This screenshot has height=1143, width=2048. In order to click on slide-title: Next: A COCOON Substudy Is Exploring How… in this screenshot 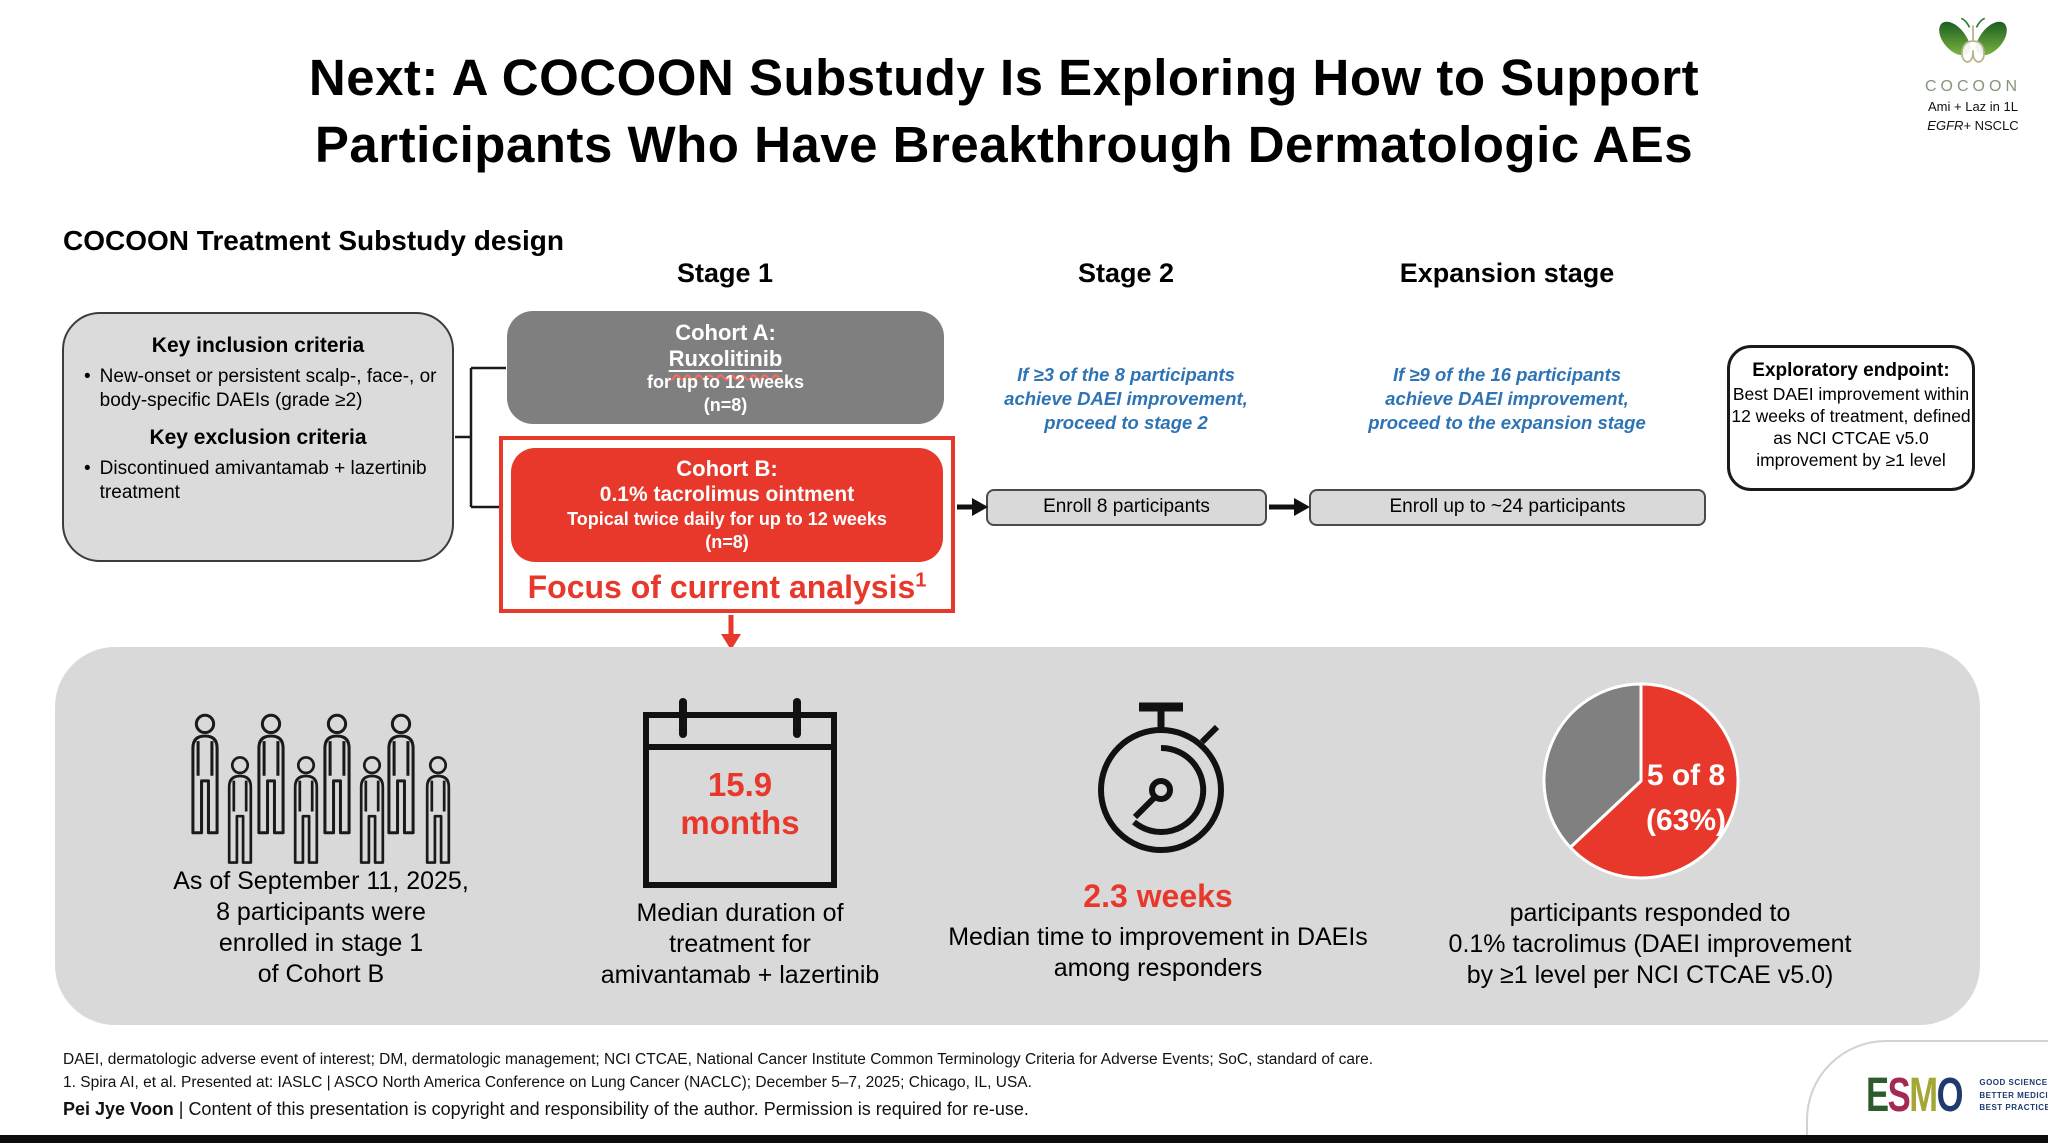, I will do `click(1004, 111)`.